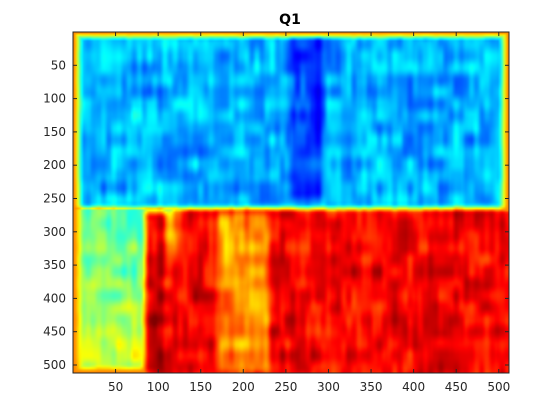 The height and width of the screenshot is (420, 560). Describe the element at coordinates (54, 232) in the screenshot. I see `y-tick-label: 300` at that location.